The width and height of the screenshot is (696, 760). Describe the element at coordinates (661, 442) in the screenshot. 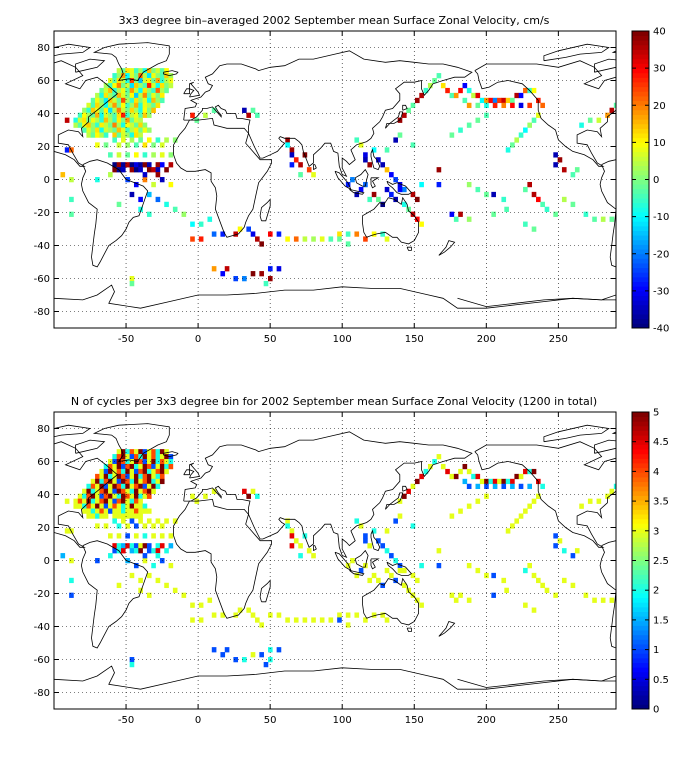

I see `cycles-colorbar-tick-label: 4.5` at that location.